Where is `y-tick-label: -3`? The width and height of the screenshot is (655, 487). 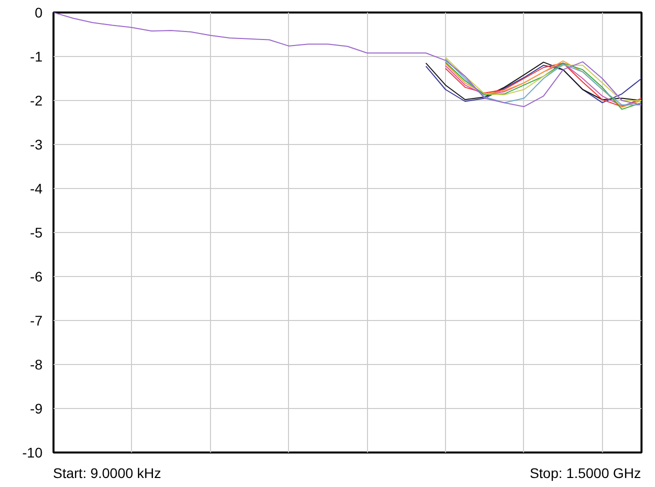
y-tick-label: -3 is located at coordinates (36, 144).